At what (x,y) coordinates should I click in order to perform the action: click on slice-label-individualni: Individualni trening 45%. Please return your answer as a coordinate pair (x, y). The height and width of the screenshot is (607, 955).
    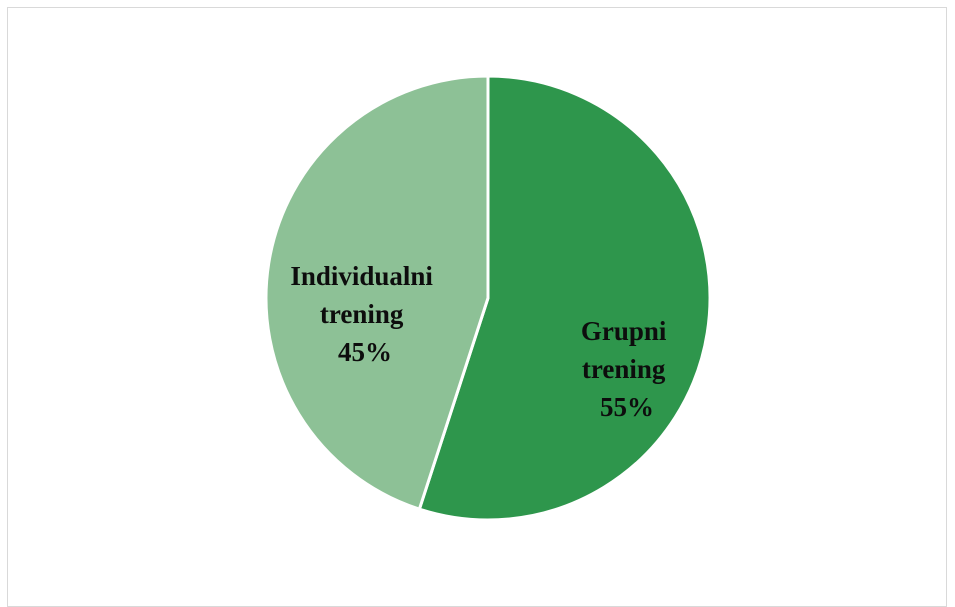
    Looking at the image, I should click on (364, 314).